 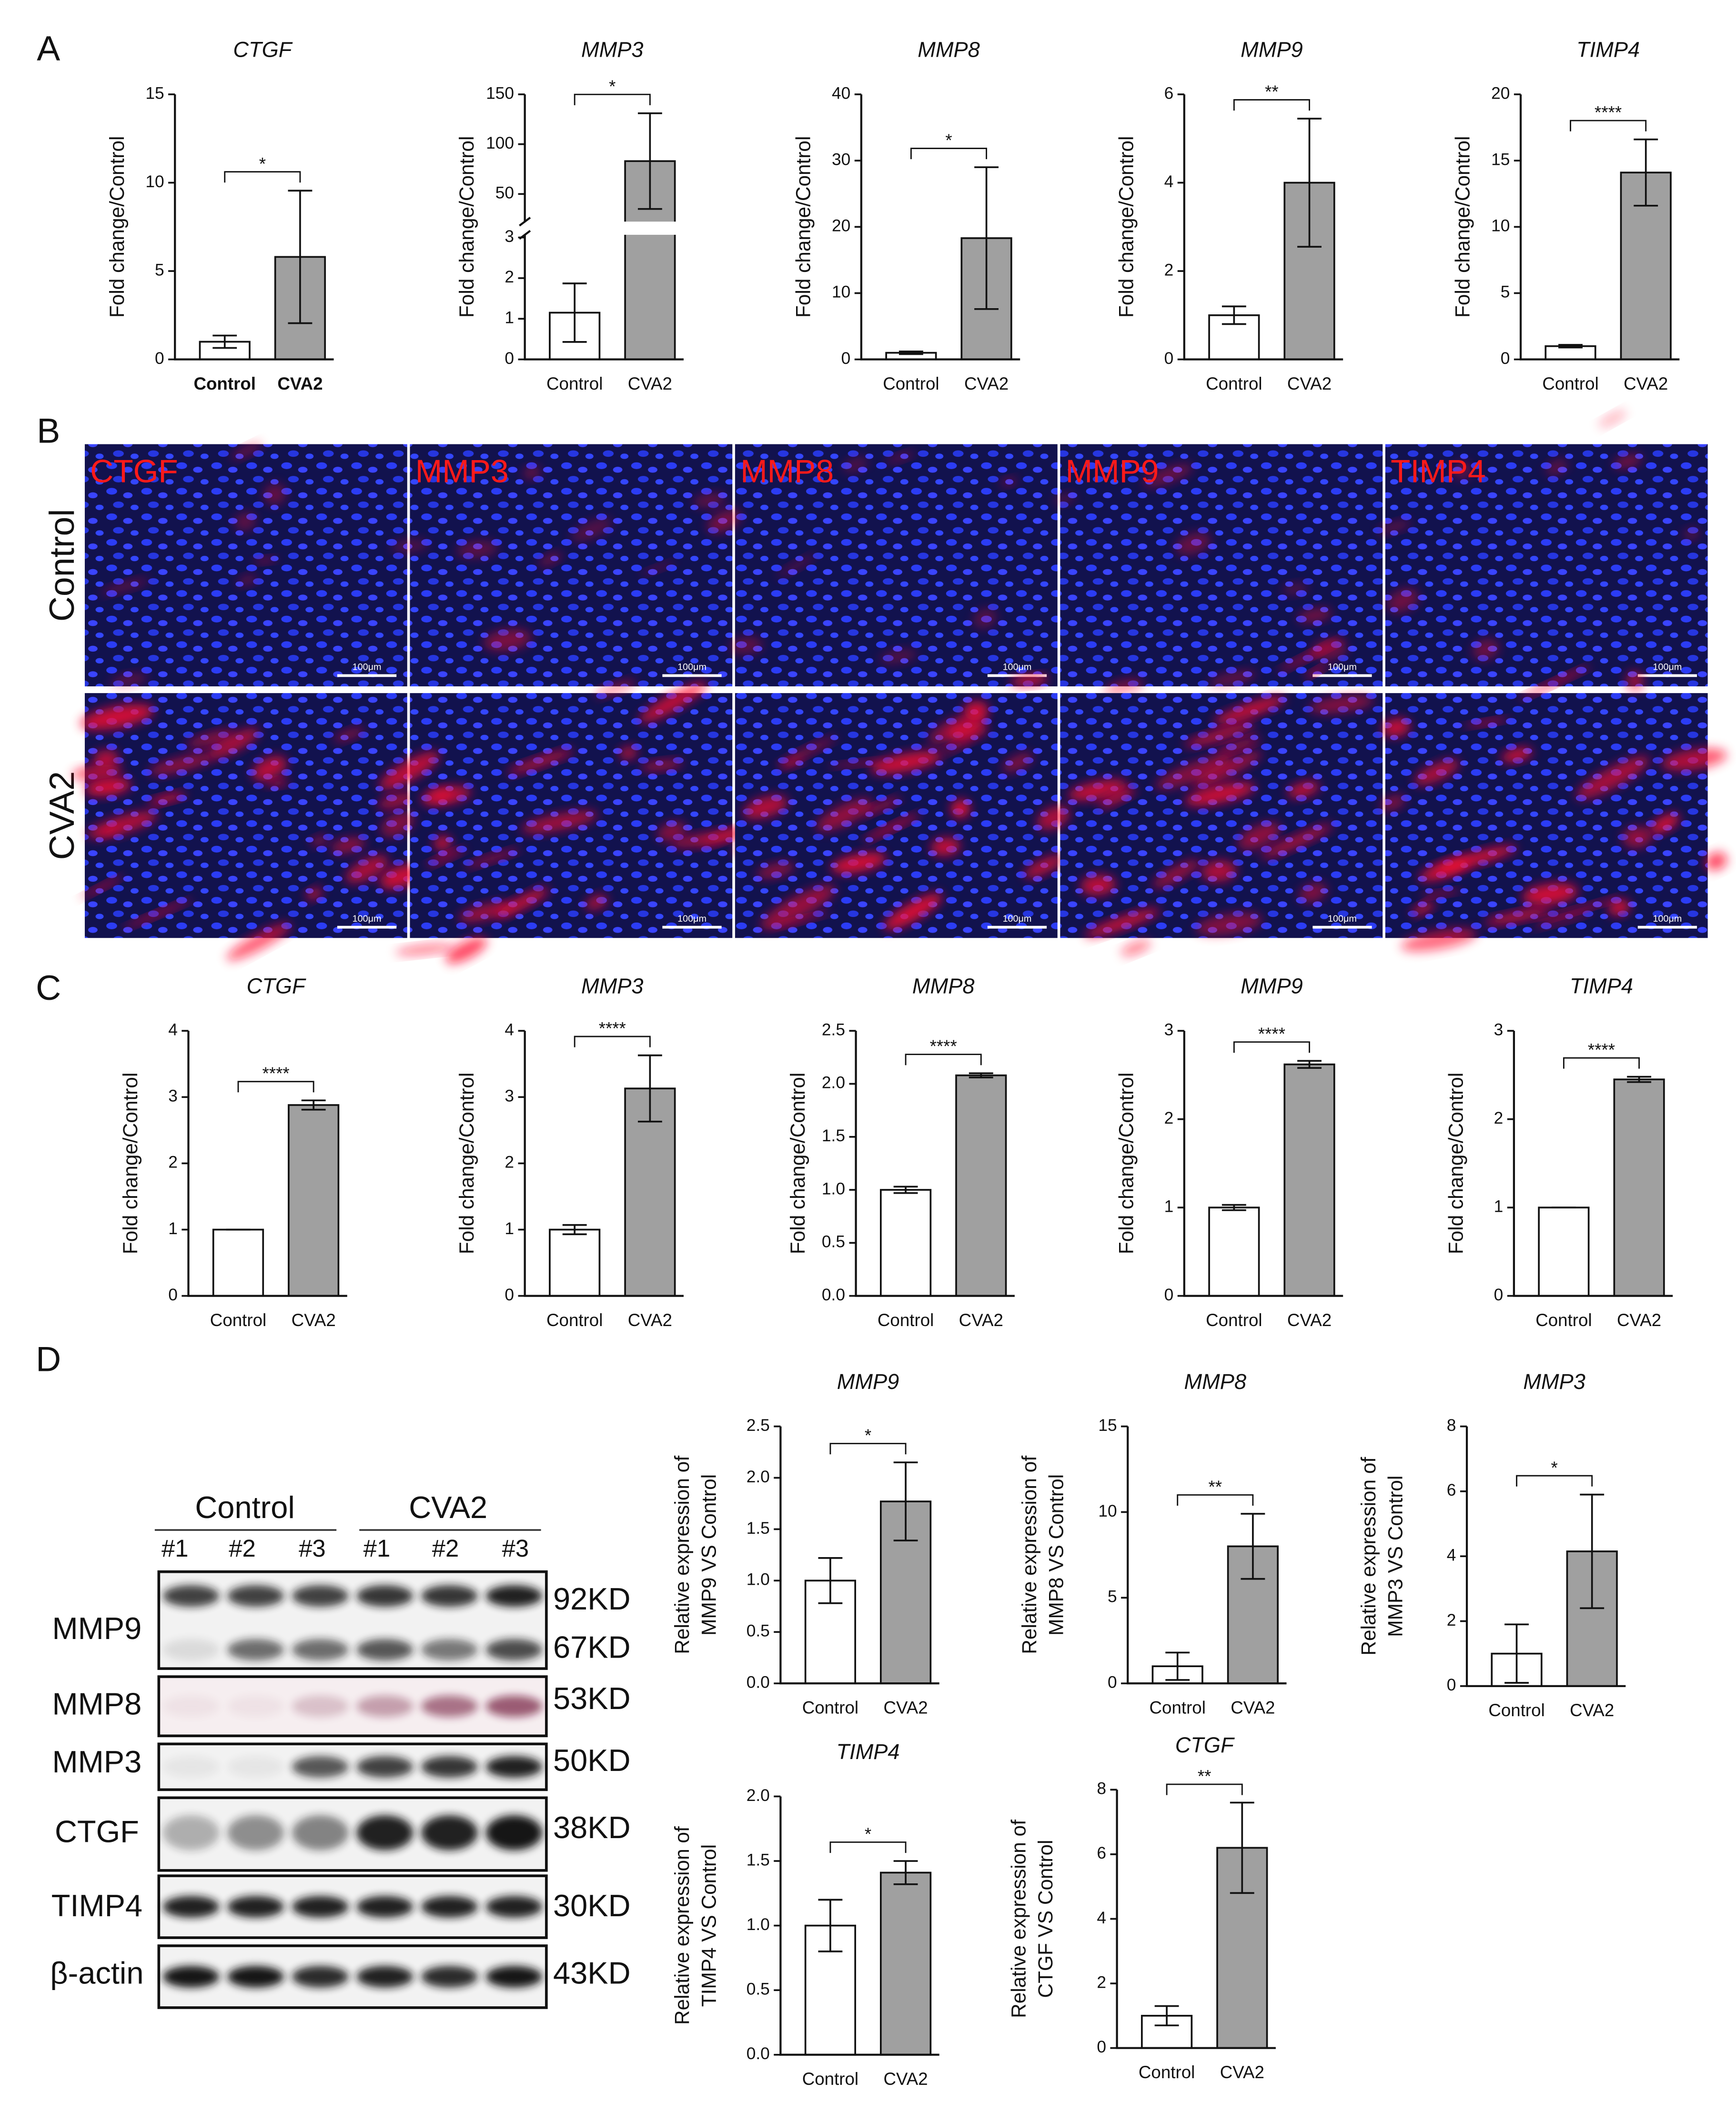 What do you see at coordinates (833, 1189) in the screenshot?
I see `y-tick-label: 1.0` at bounding box center [833, 1189].